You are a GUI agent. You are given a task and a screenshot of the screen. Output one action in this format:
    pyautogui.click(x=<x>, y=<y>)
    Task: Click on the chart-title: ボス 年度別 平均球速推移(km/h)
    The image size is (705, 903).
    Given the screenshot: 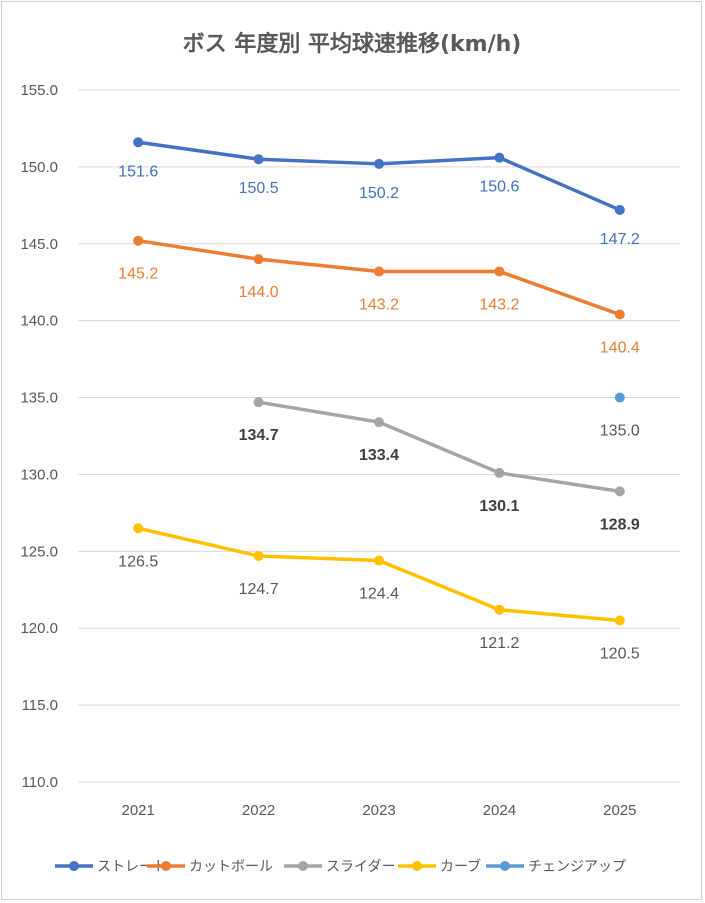 What is the action you would take?
    pyautogui.click(x=352, y=44)
    